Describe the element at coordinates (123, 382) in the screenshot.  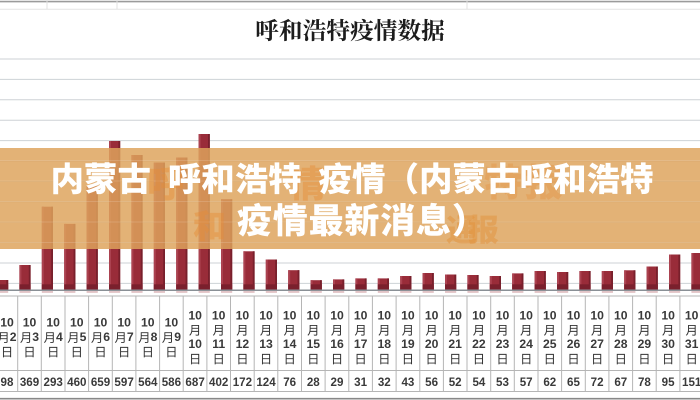
I see `svg-text: 597` at that location.